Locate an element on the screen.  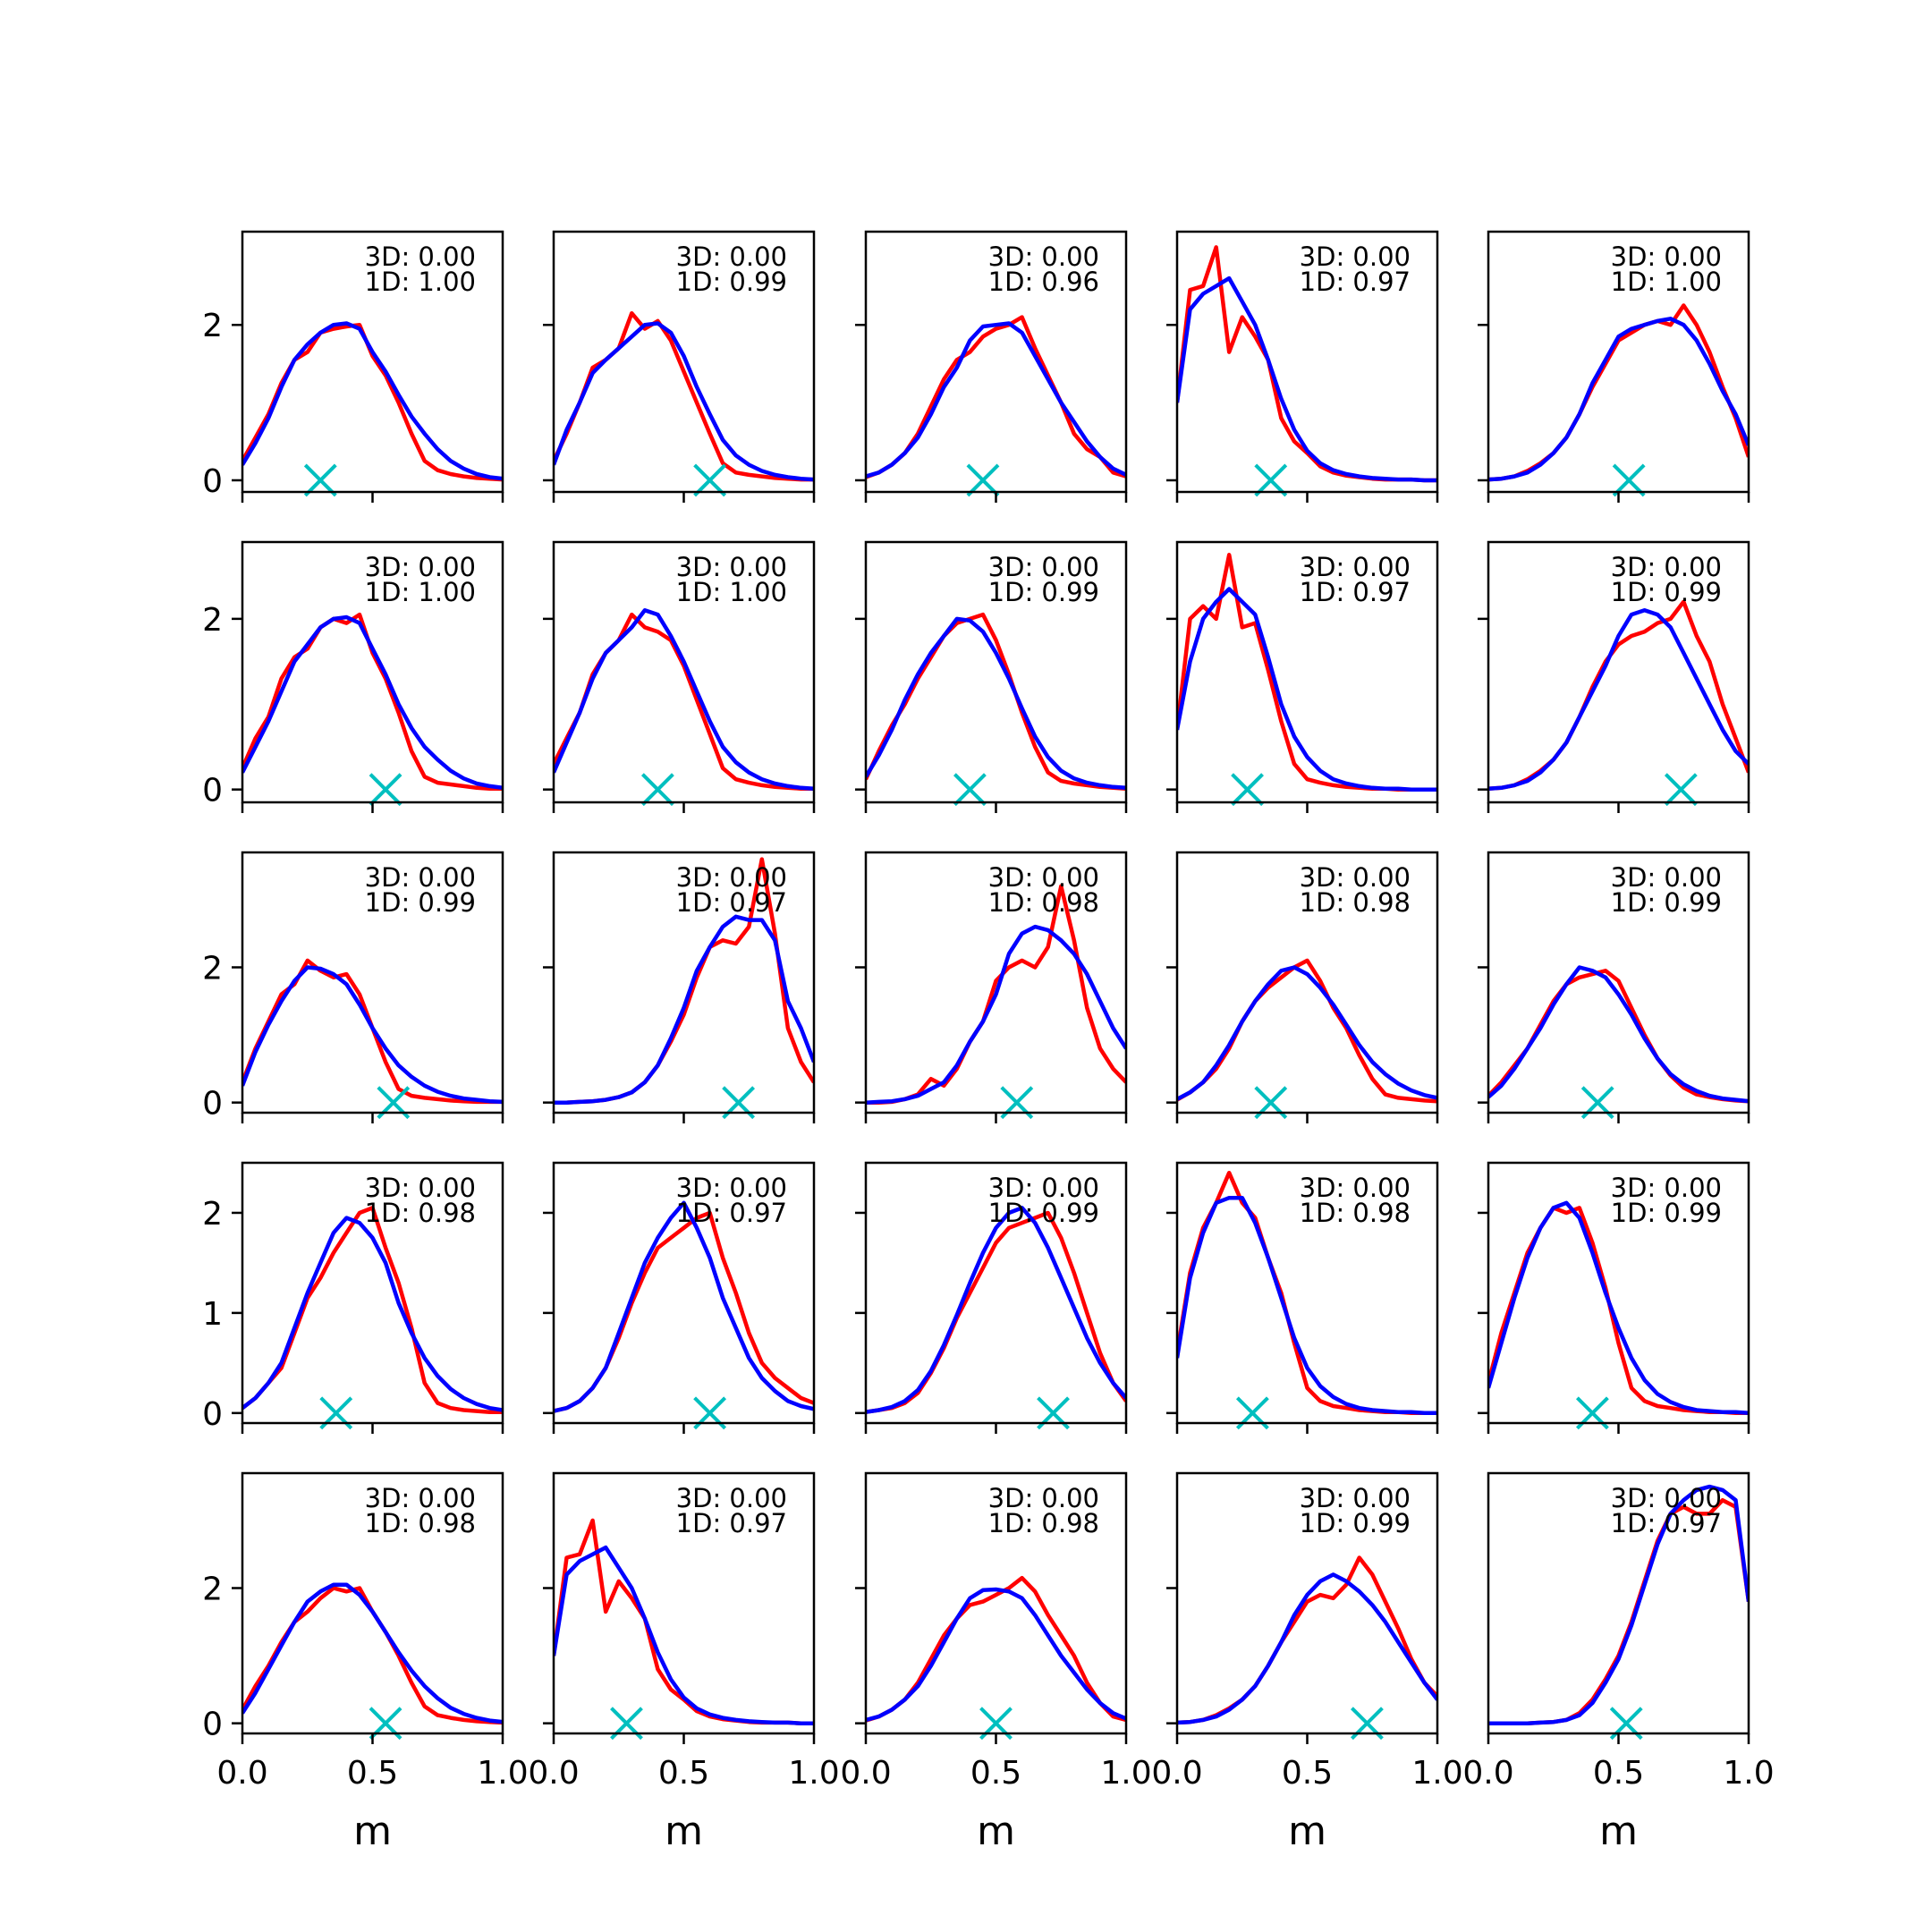
series-3d-line is located at coordinates (684, 396).